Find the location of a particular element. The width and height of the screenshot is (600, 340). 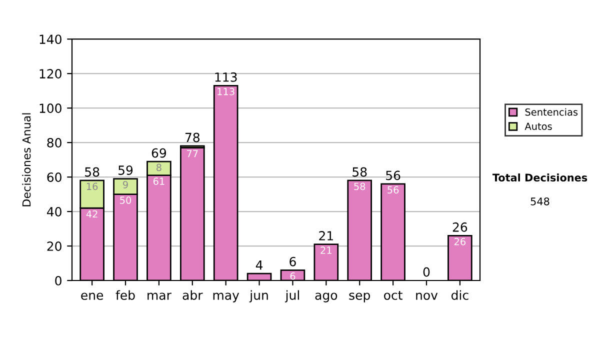

text: Total Decisiones is located at coordinates (540, 177).